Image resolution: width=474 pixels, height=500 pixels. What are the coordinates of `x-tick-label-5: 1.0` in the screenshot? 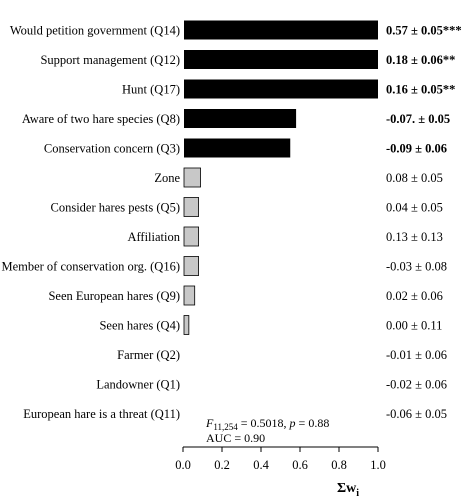 It's located at (378, 465).